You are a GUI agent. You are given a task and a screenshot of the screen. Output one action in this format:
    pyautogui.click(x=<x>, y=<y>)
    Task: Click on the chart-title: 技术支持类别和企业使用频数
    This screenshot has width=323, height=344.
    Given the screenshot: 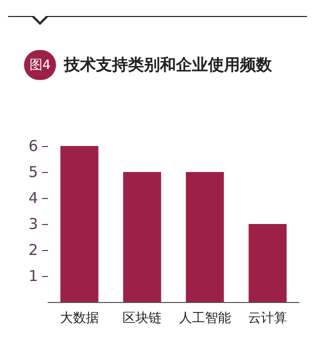 What is the action you would take?
    pyautogui.click(x=168, y=65)
    